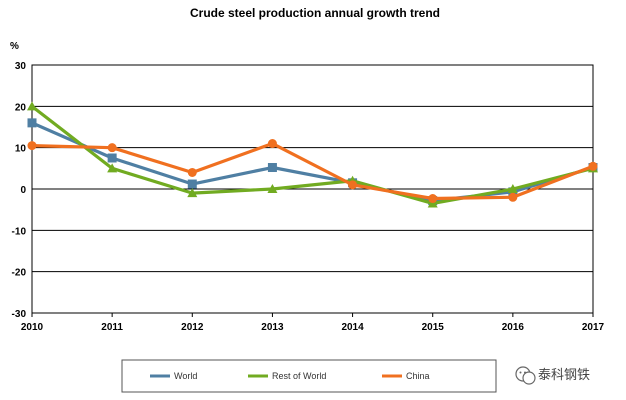 The image size is (626, 400). I want to click on x-tick-label: 2010, so click(32, 327).